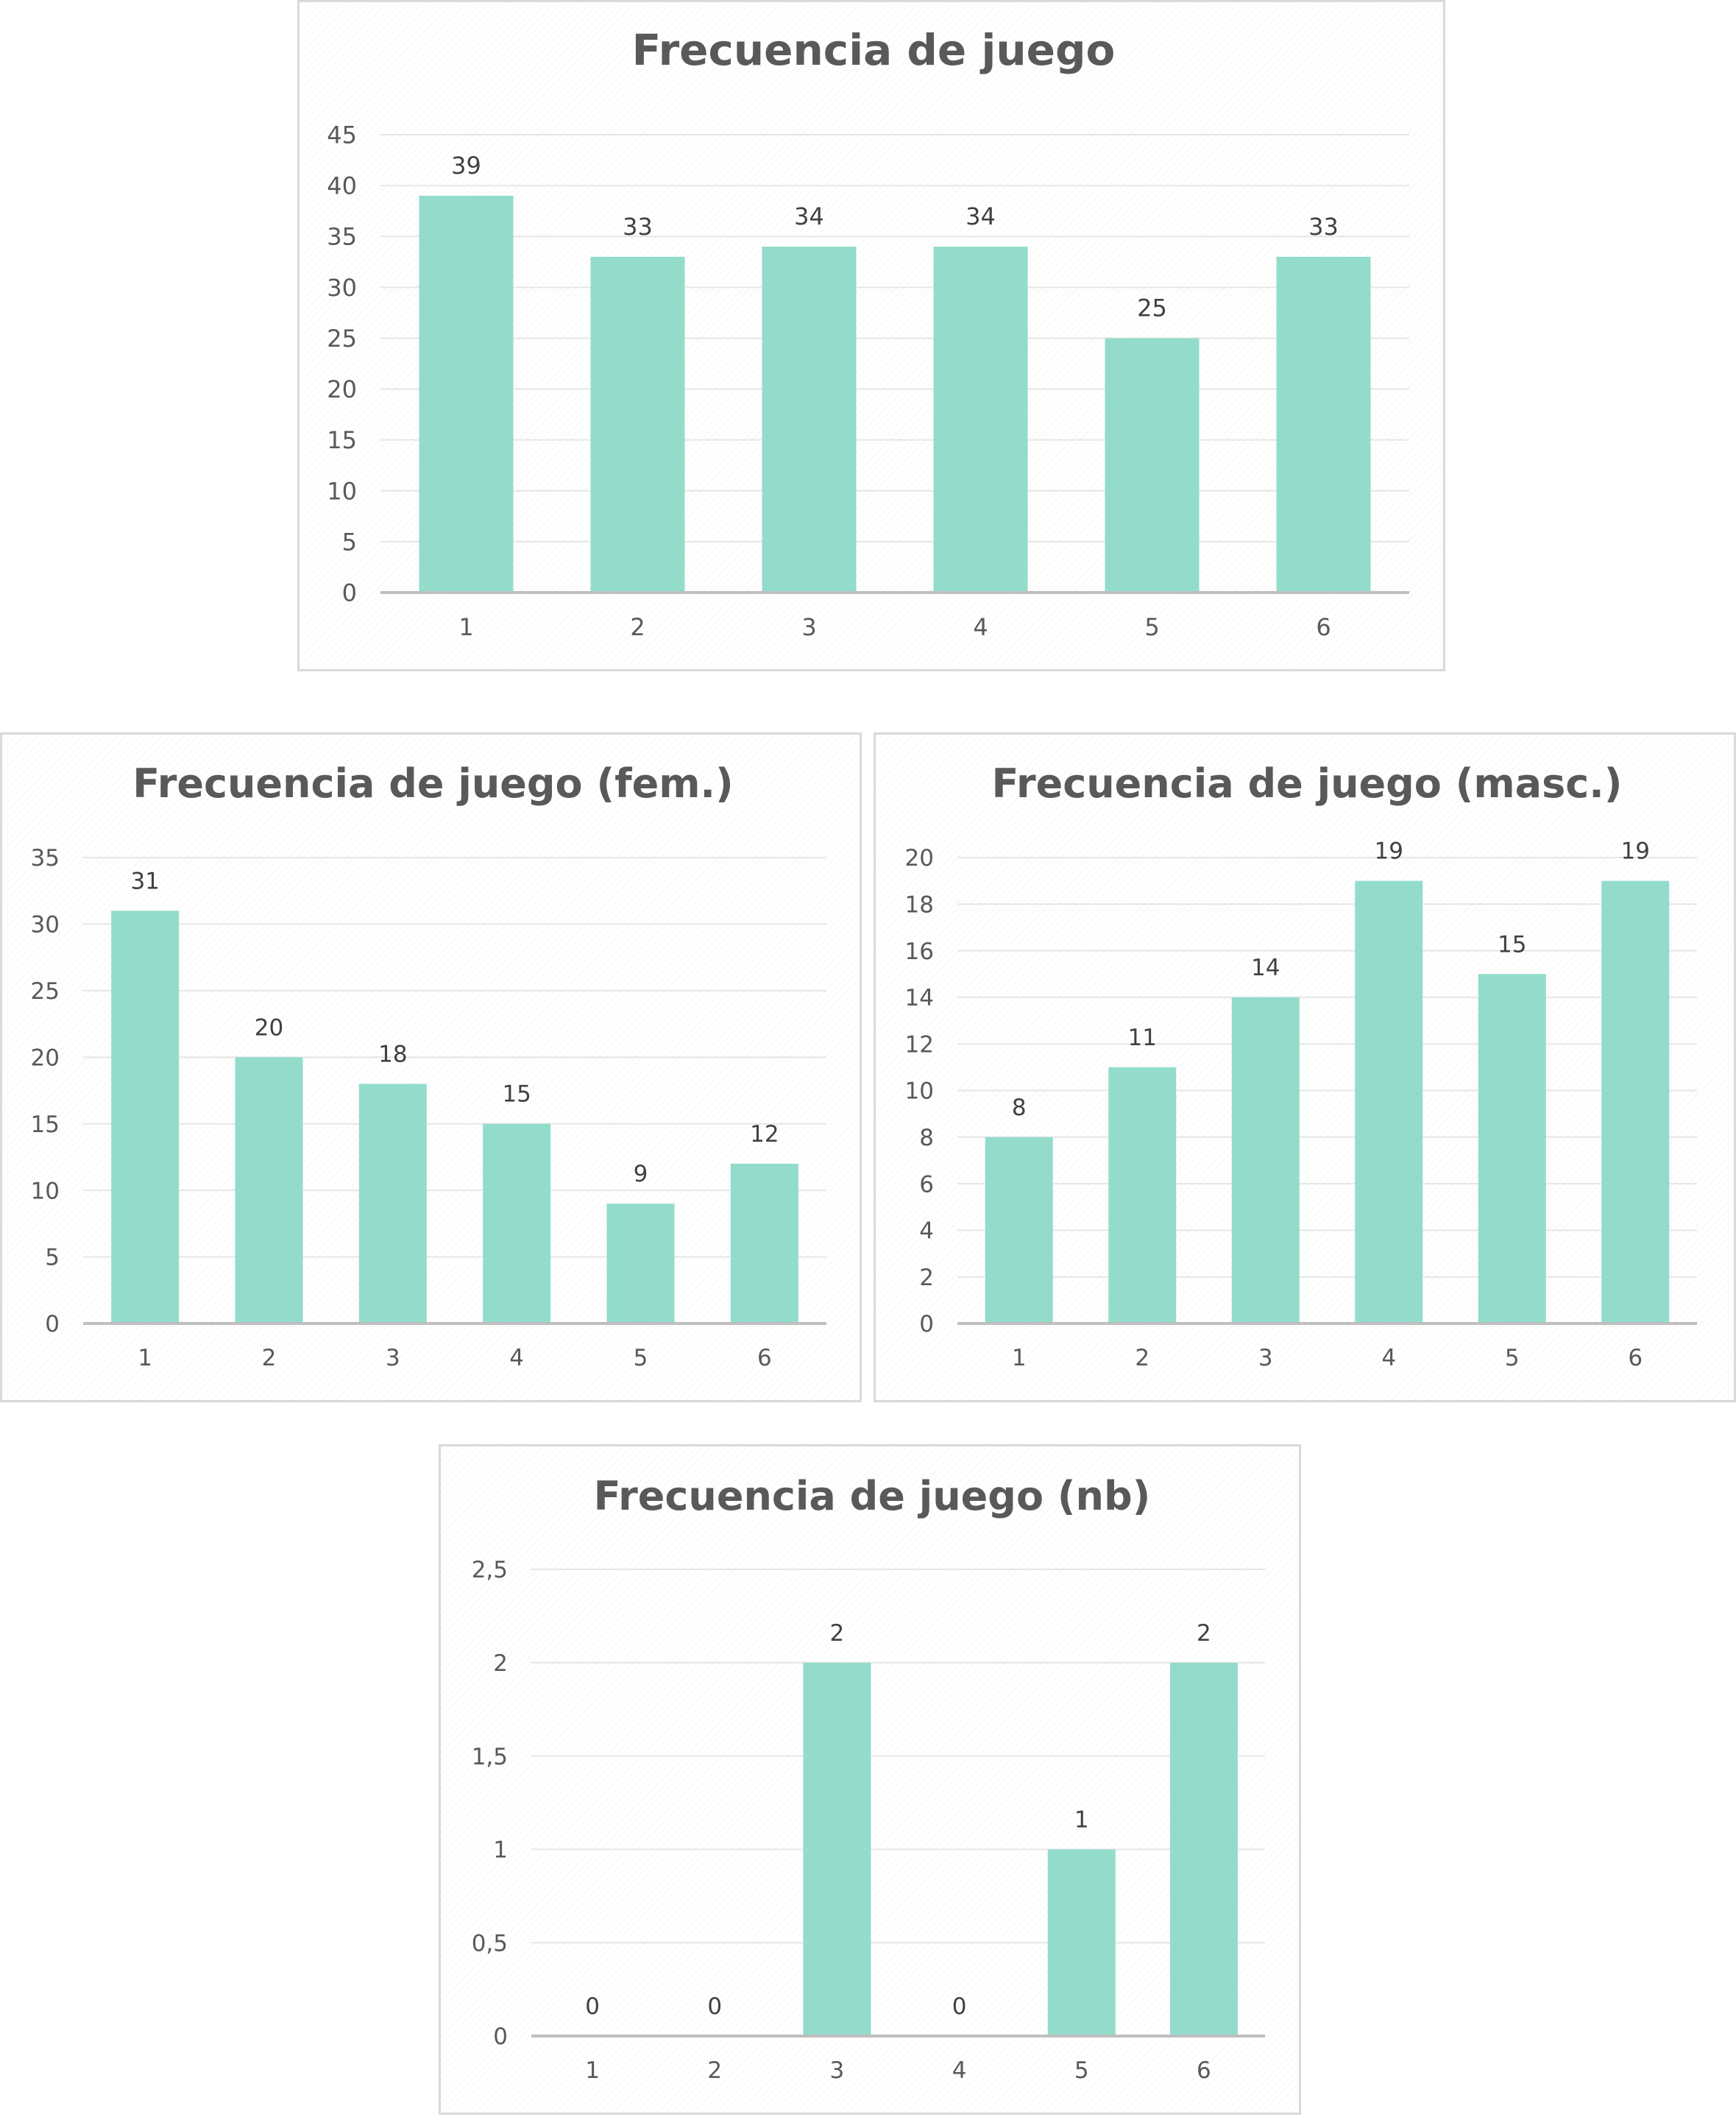 The width and height of the screenshot is (1736, 2117). What do you see at coordinates (926, 1138) in the screenshot?
I see `y-tick-label: 8` at bounding box center [926, 1138].